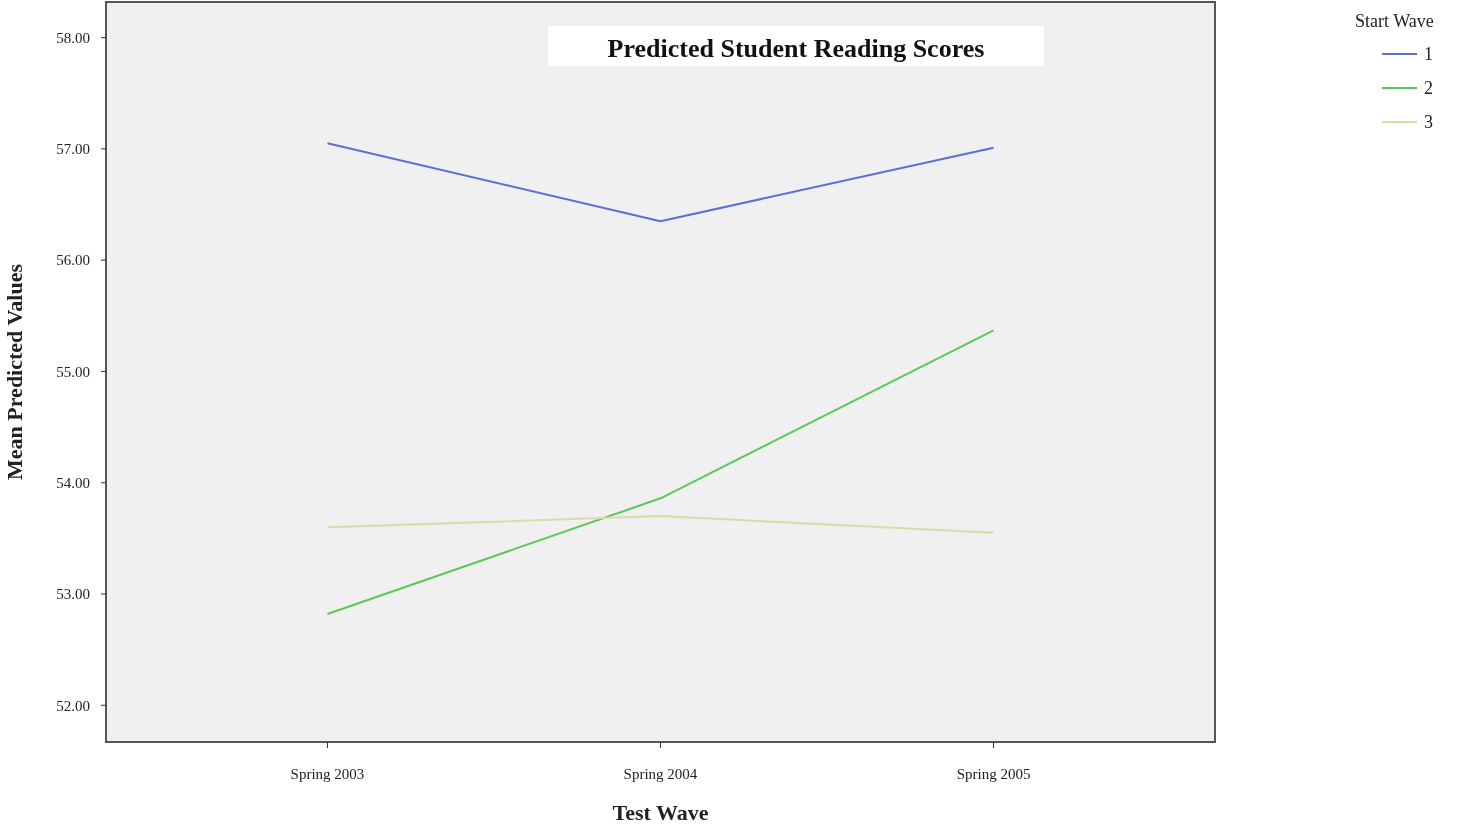 The height and width of the screenshot is (828, 1470). Describe the element at coordinates (327, 774) in the screenshot. I see `x-tick-label: Spring 2003` at that location.